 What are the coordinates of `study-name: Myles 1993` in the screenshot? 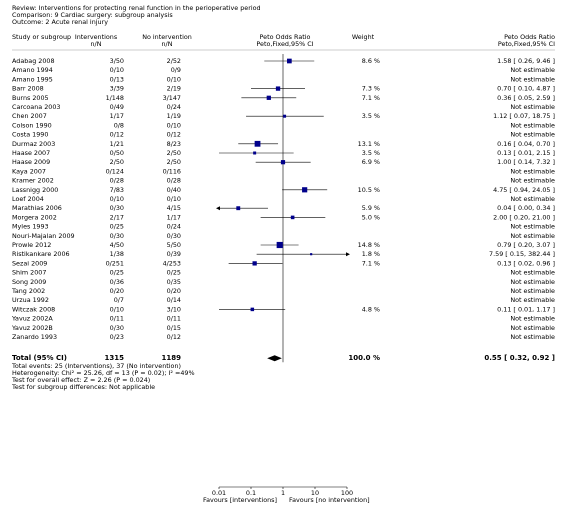 It's located at (30, 227).